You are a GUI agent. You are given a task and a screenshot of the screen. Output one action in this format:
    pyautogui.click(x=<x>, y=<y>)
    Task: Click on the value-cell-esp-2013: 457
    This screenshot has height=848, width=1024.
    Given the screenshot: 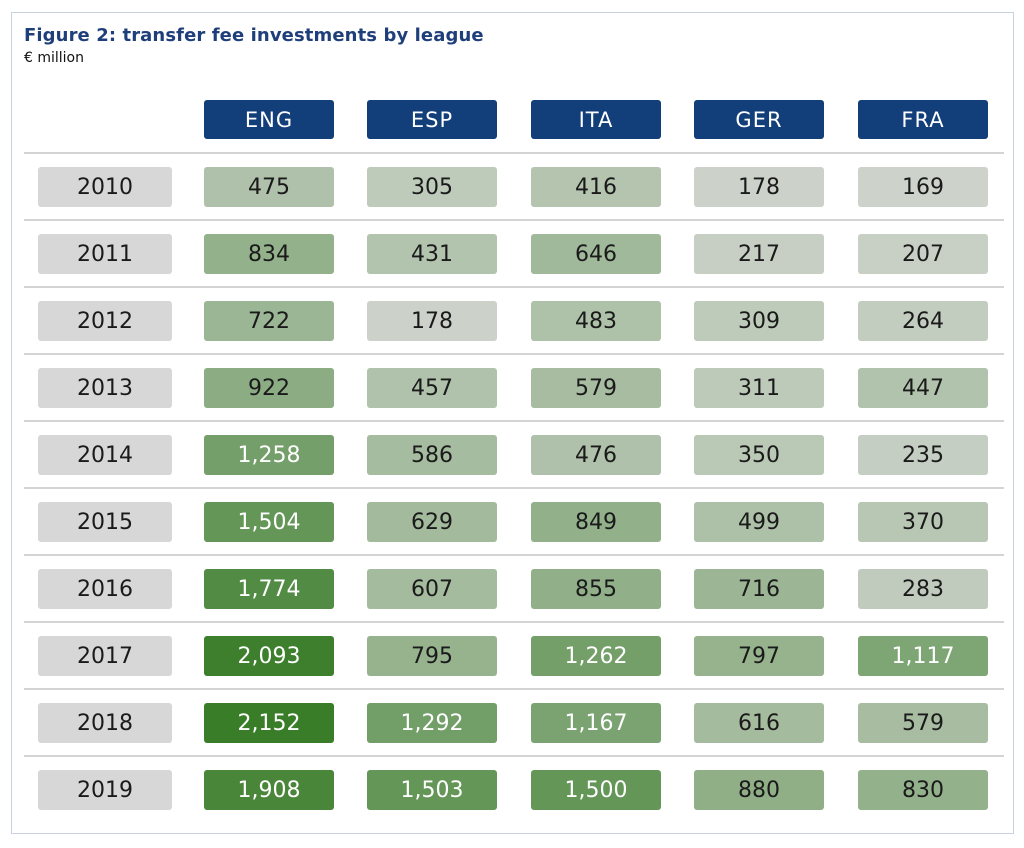 What is the action you would take?
    pyautogui.click(x=432, y=388)
    